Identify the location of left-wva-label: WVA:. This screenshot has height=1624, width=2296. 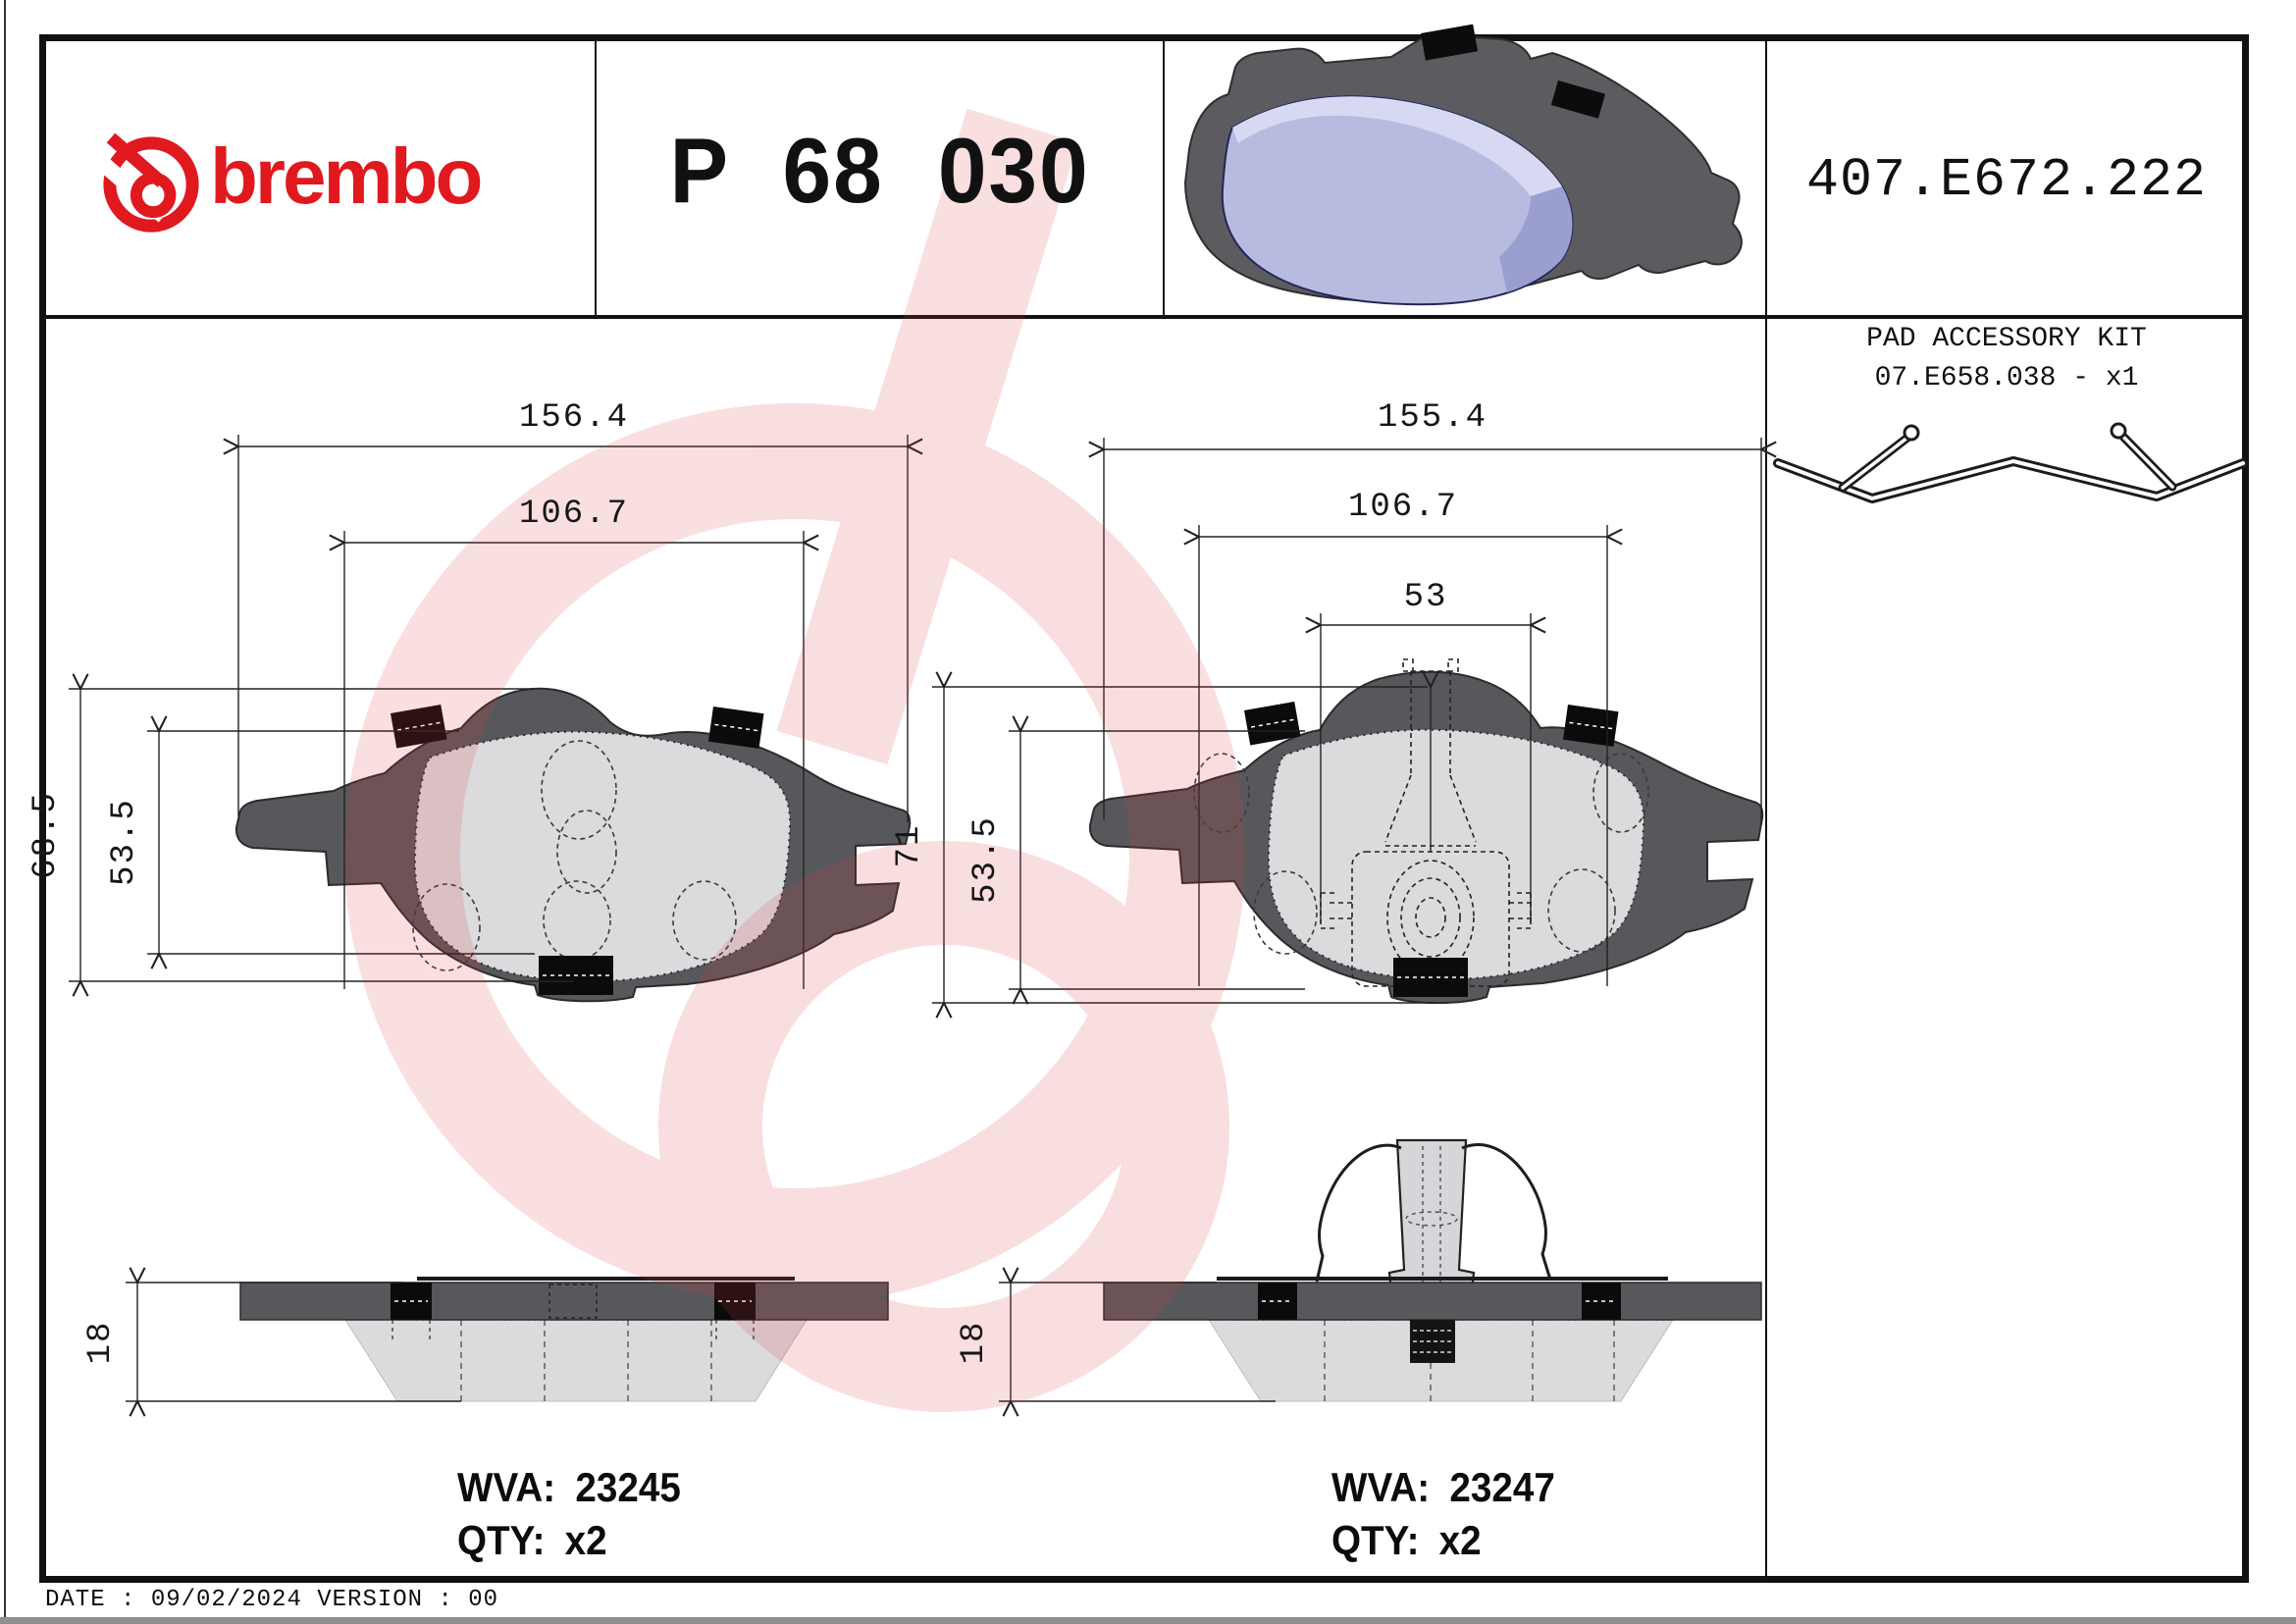
(506, 1487).